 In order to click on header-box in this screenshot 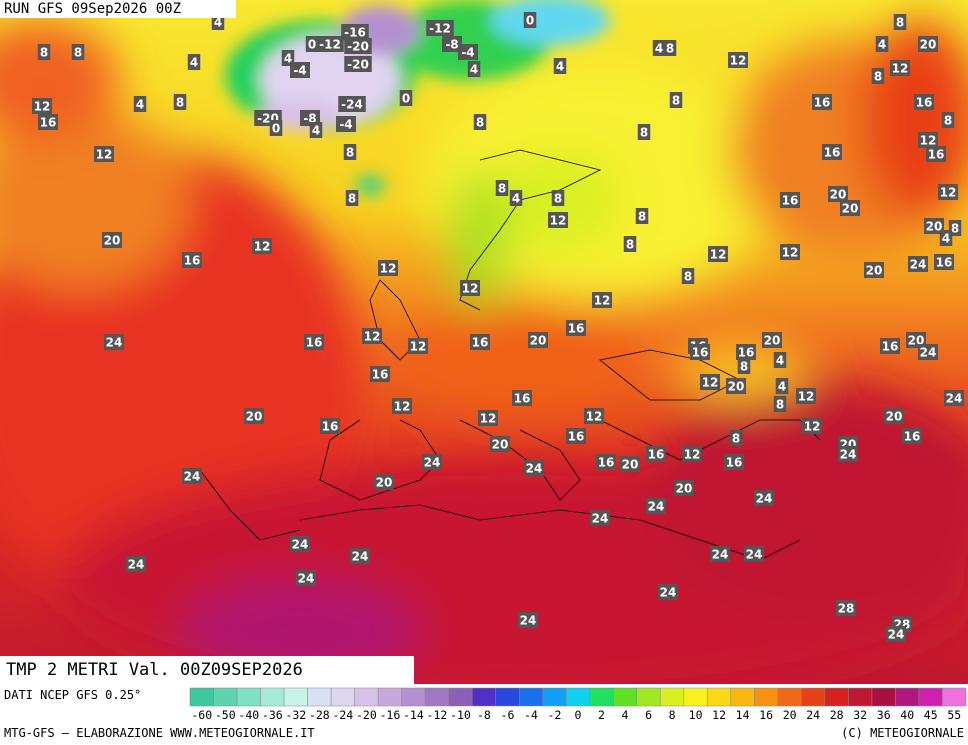, I will do `click(118, 9)`.